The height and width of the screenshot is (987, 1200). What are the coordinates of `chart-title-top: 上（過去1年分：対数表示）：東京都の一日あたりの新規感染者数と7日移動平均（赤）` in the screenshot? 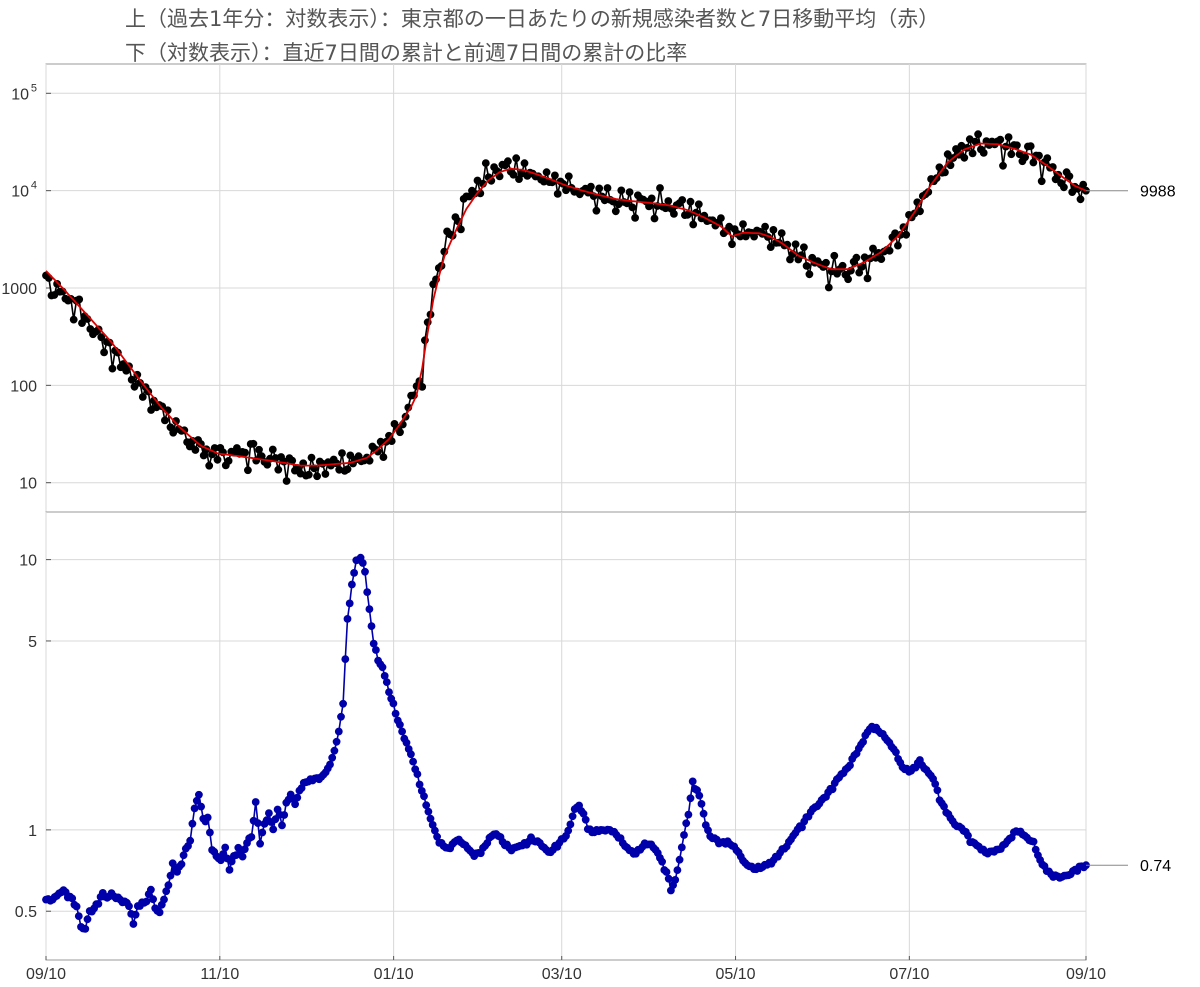 It's located at (532, 19).